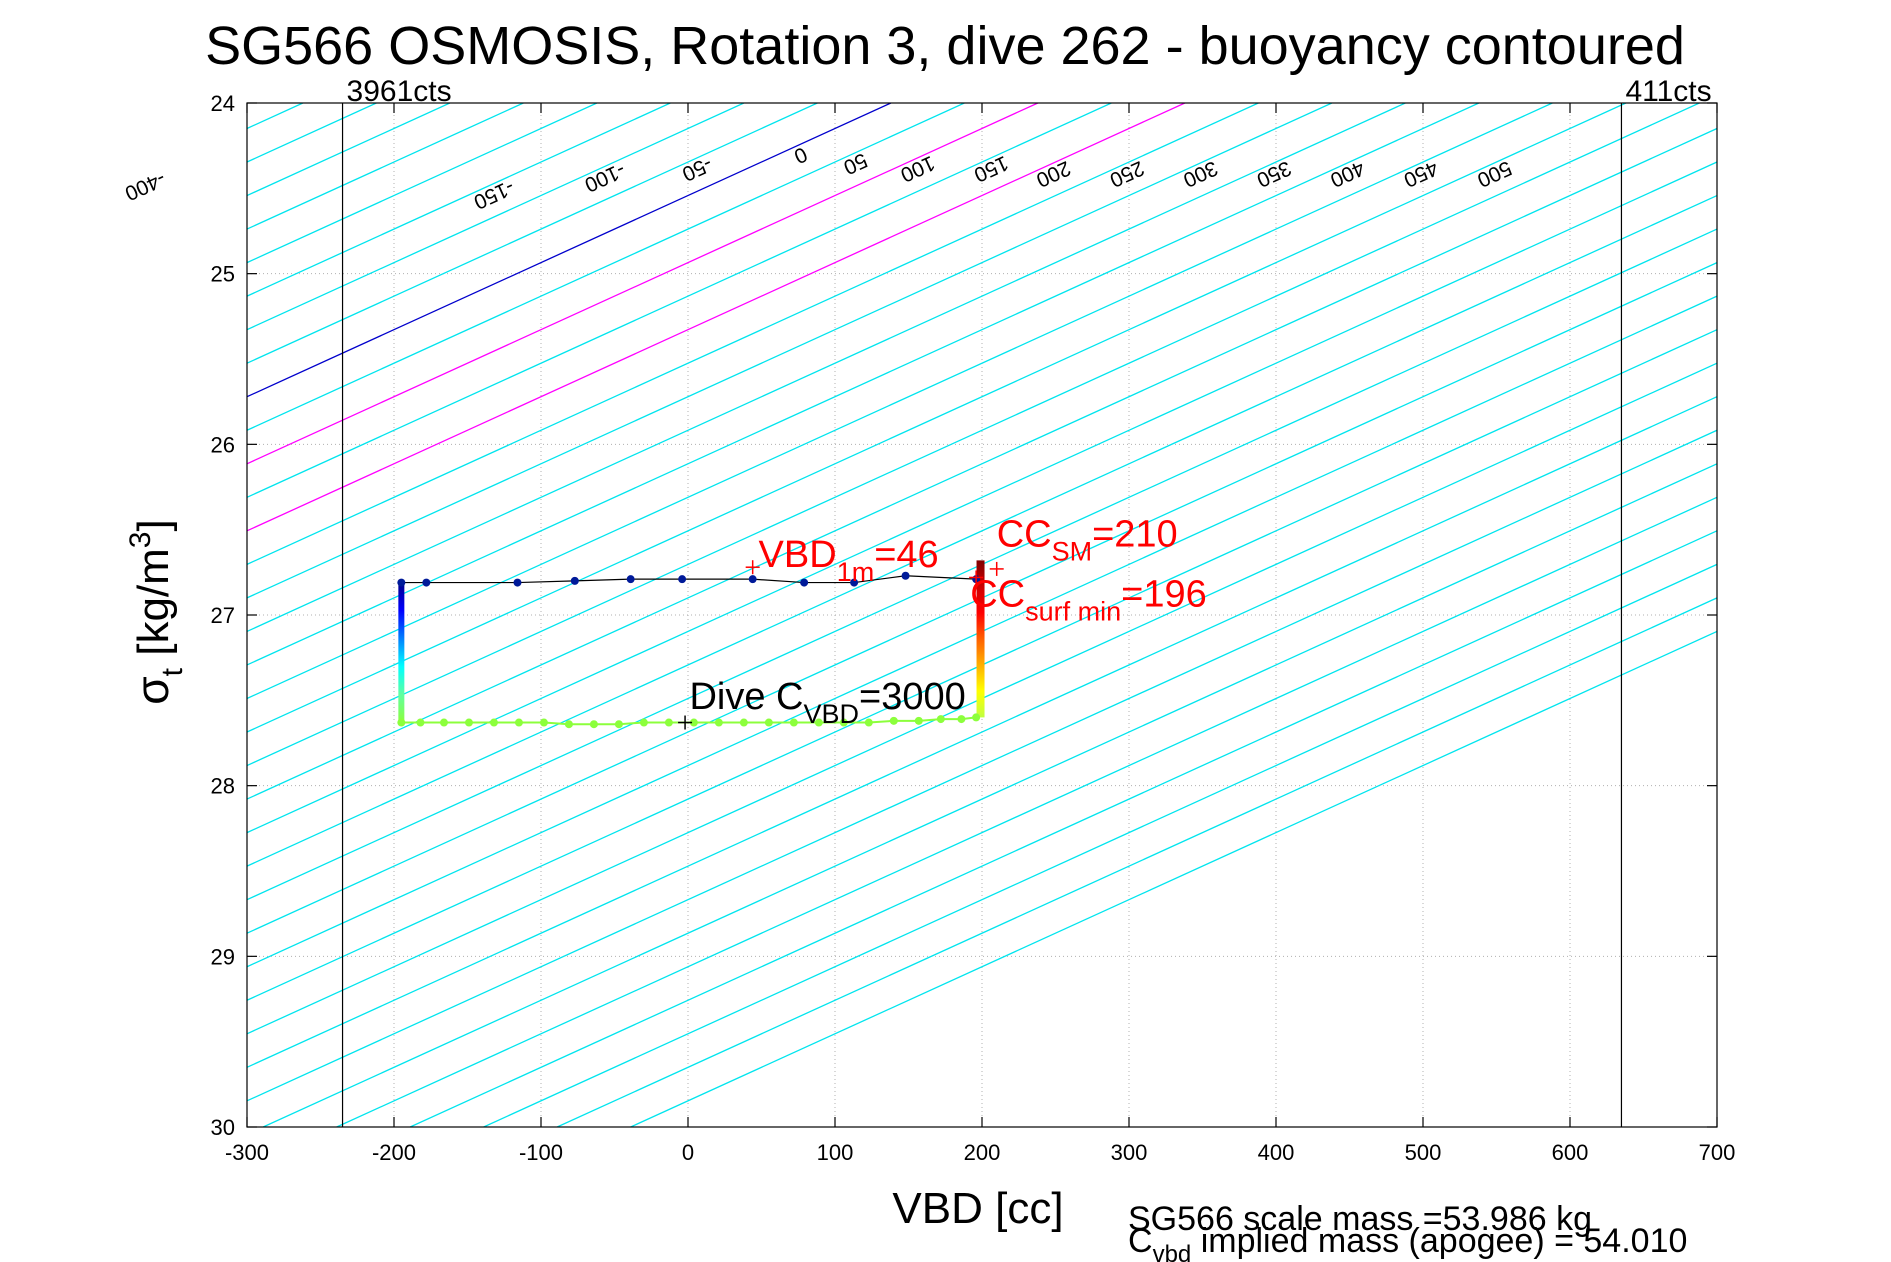 The height and width of the screenshot is (1262, 1891). Describe the element at coordinates (1273, 173) in the screenshot. I see `contour-label: 350` at that location.